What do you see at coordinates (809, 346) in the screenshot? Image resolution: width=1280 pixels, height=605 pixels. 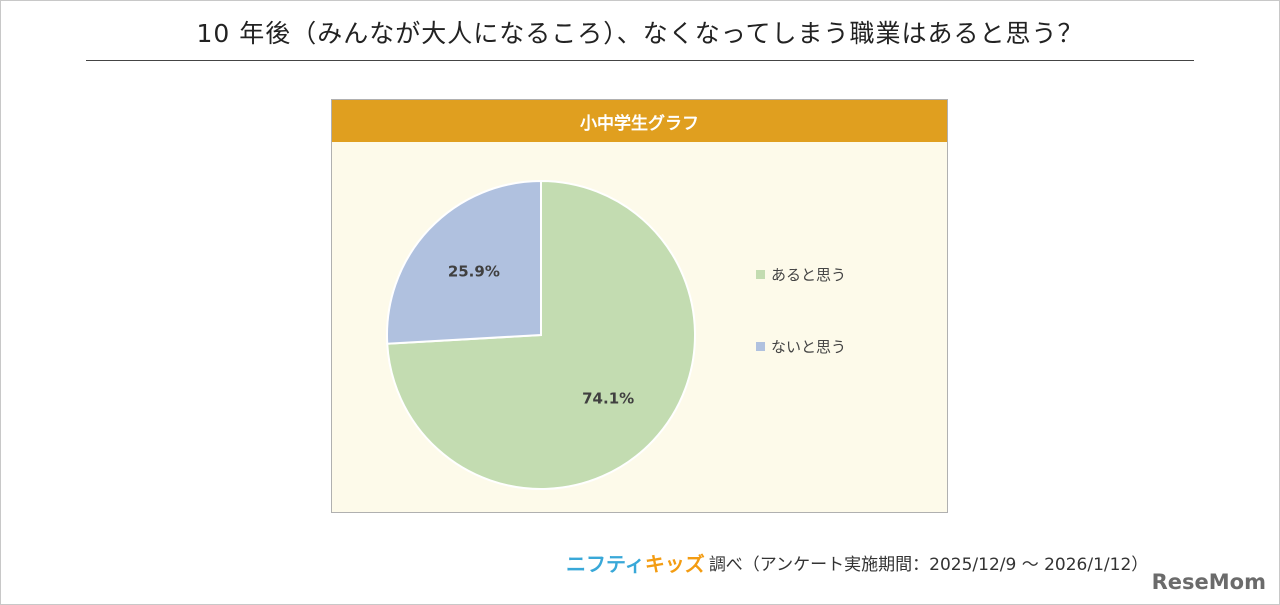 I see `legend-label-no: ないと思う` at bounding box center [809, 346].